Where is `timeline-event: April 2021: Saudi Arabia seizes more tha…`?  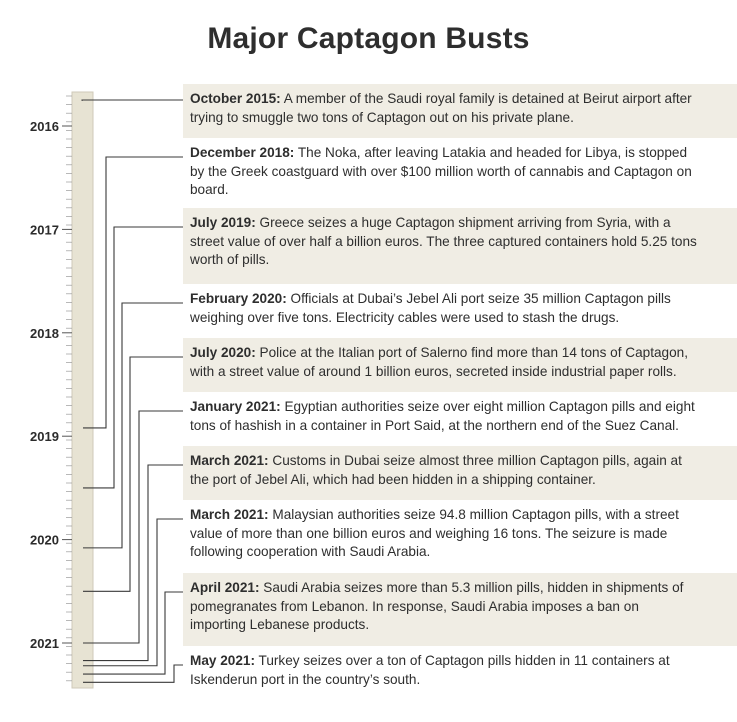
timeline-event: April 2021: Saudi Arabia seizes more tha… is located at coordinates (460, 609).